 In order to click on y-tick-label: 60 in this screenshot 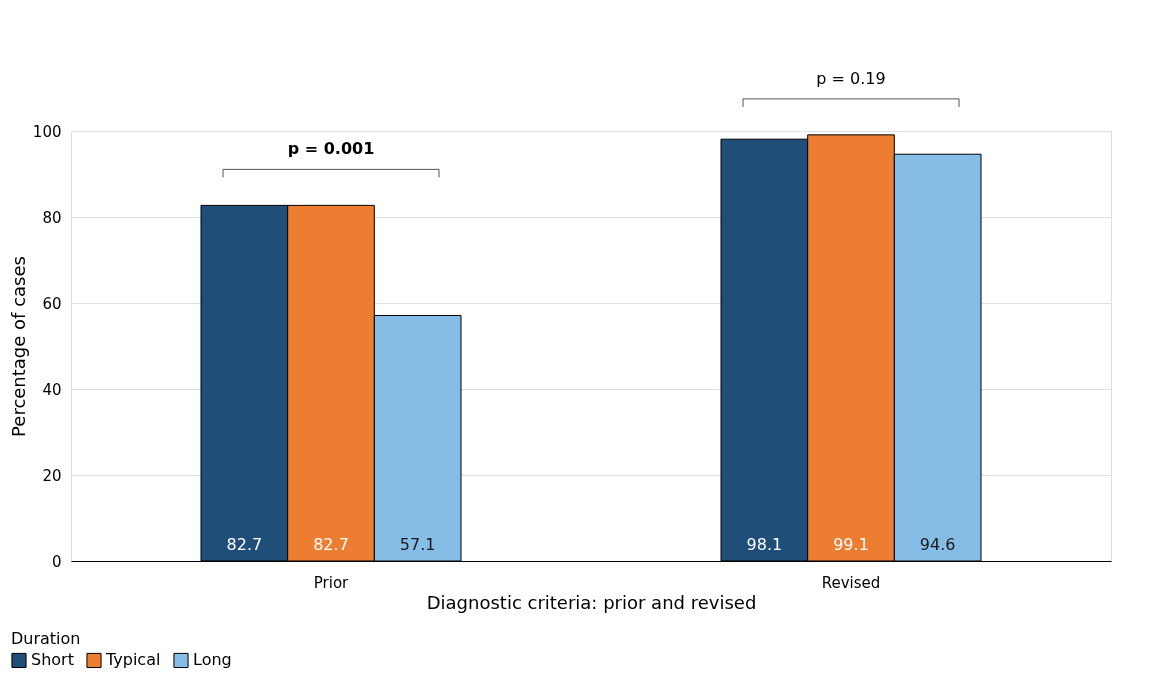, I will do `click(52, 303)`.